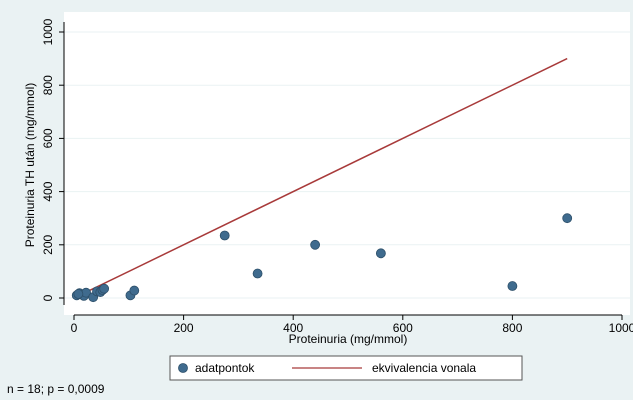 Image resolution: width=633 pixels, height=400 pixels. What do you see at coordinates (48, 191) in the screenshot?
I see `y-tick-label-2: 400` at bounding box center [48, 191].